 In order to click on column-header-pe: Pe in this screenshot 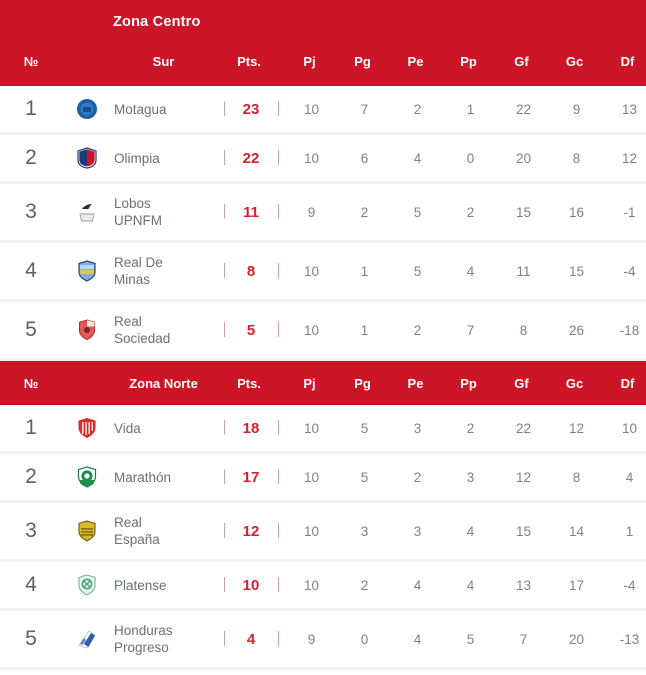, I will do `click(415, 61)`.